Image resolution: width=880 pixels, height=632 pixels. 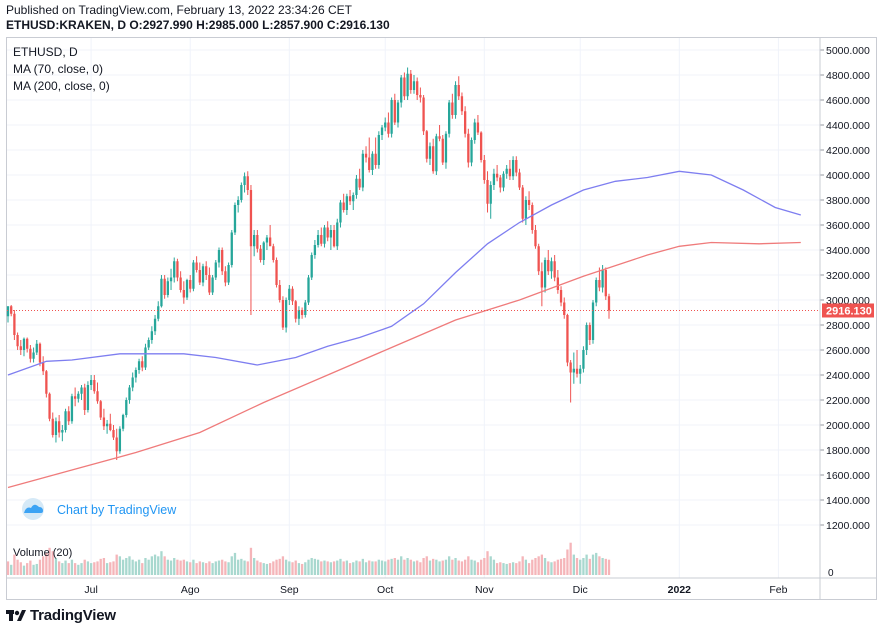 I want to click on close-value: 2916.130, so click(x=364, y=25).